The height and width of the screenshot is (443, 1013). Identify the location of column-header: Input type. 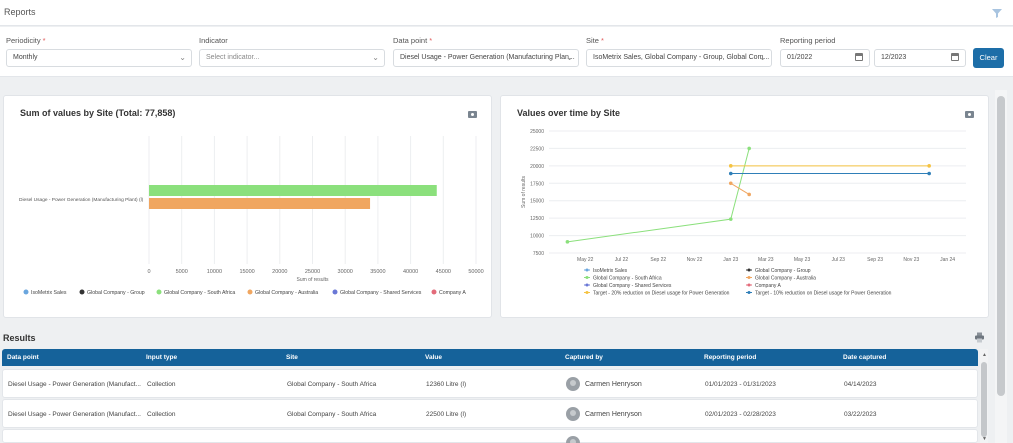
(162, 357).